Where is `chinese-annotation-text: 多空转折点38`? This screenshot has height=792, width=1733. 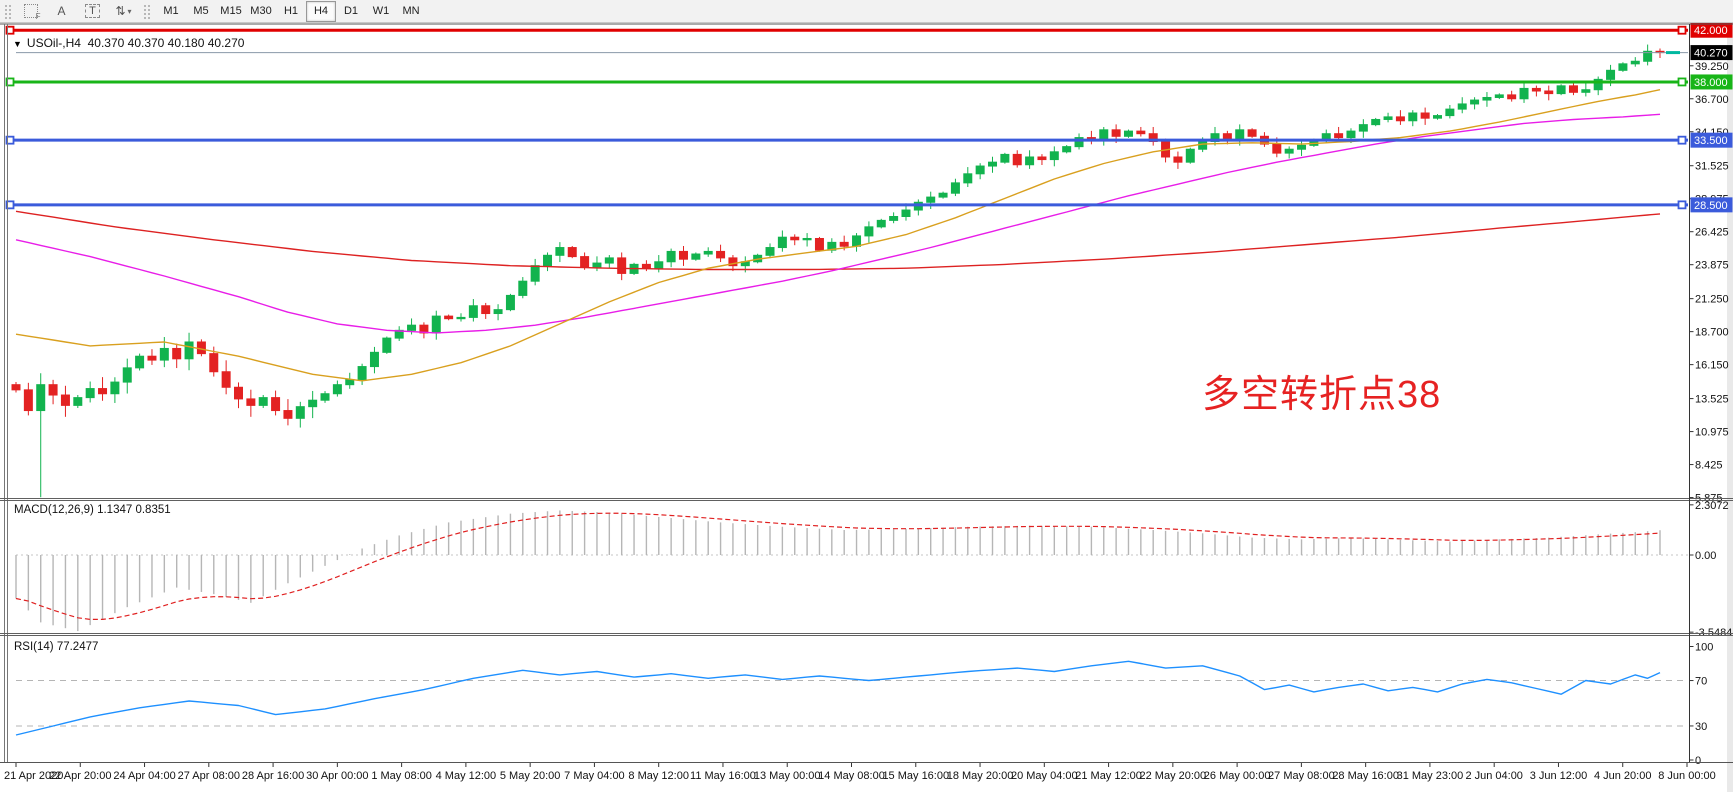 chinese-annotation-text: 多空转折点38 is located at coordinates (1322, 395).